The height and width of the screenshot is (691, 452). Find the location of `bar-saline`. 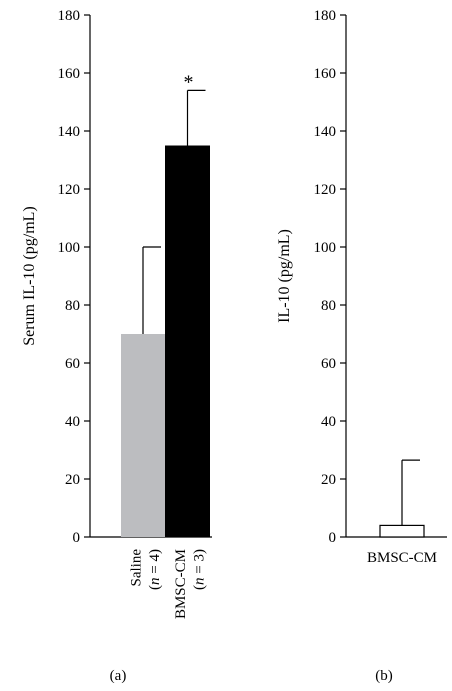

bar-saline is located at coordinates (143, 435).